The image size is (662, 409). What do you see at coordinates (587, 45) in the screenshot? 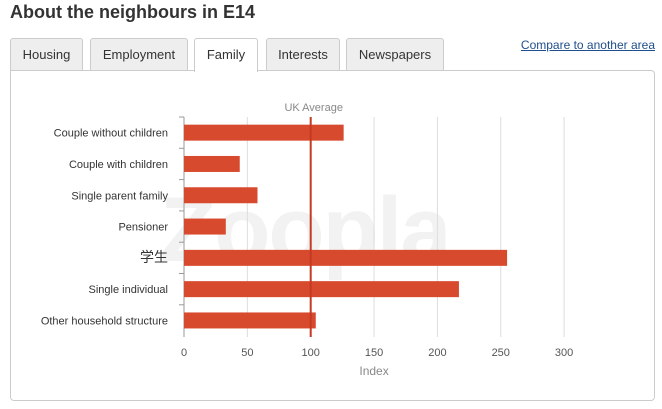
I see `compare-area-link: Compare to another area` at bounding box center [587, 45].